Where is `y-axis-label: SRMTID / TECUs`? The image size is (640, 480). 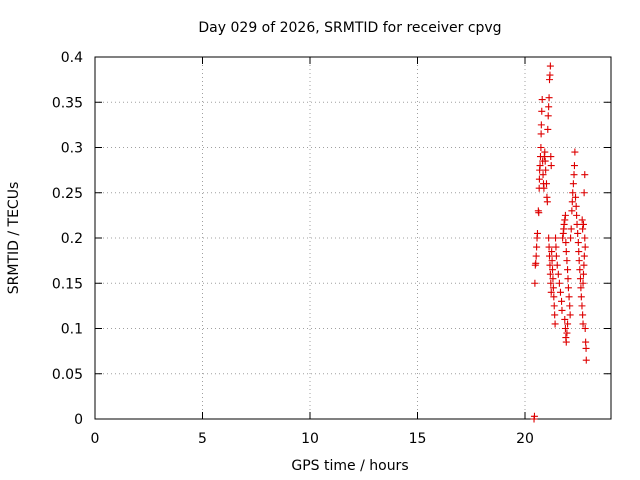 y-axis-label: SRMTID / TECUs is located at coordinates (14, 238).